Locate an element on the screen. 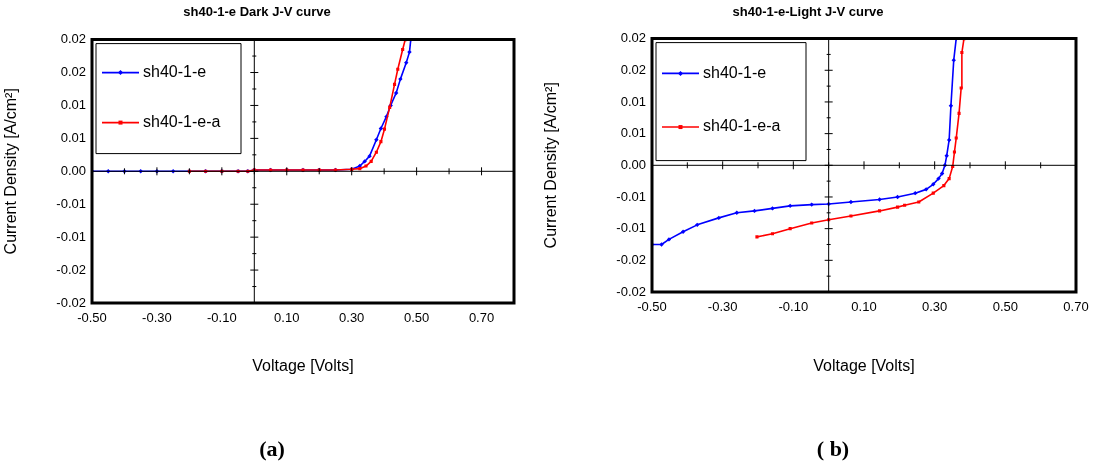 Image resolution: width=1102 pixels, height=470 pixels. text: (a) is located at coordinates (272, 449).